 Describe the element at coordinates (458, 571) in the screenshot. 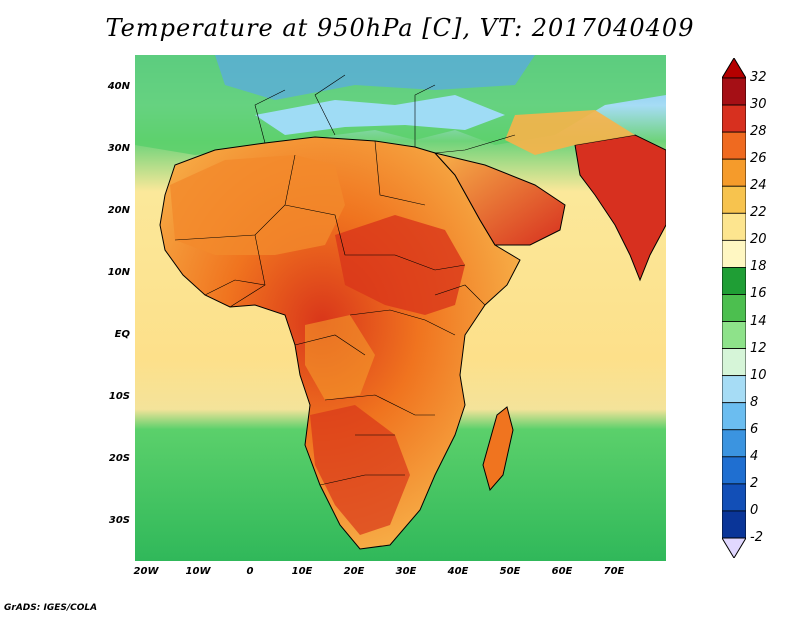

I see `lon-label: 40E` at that location.